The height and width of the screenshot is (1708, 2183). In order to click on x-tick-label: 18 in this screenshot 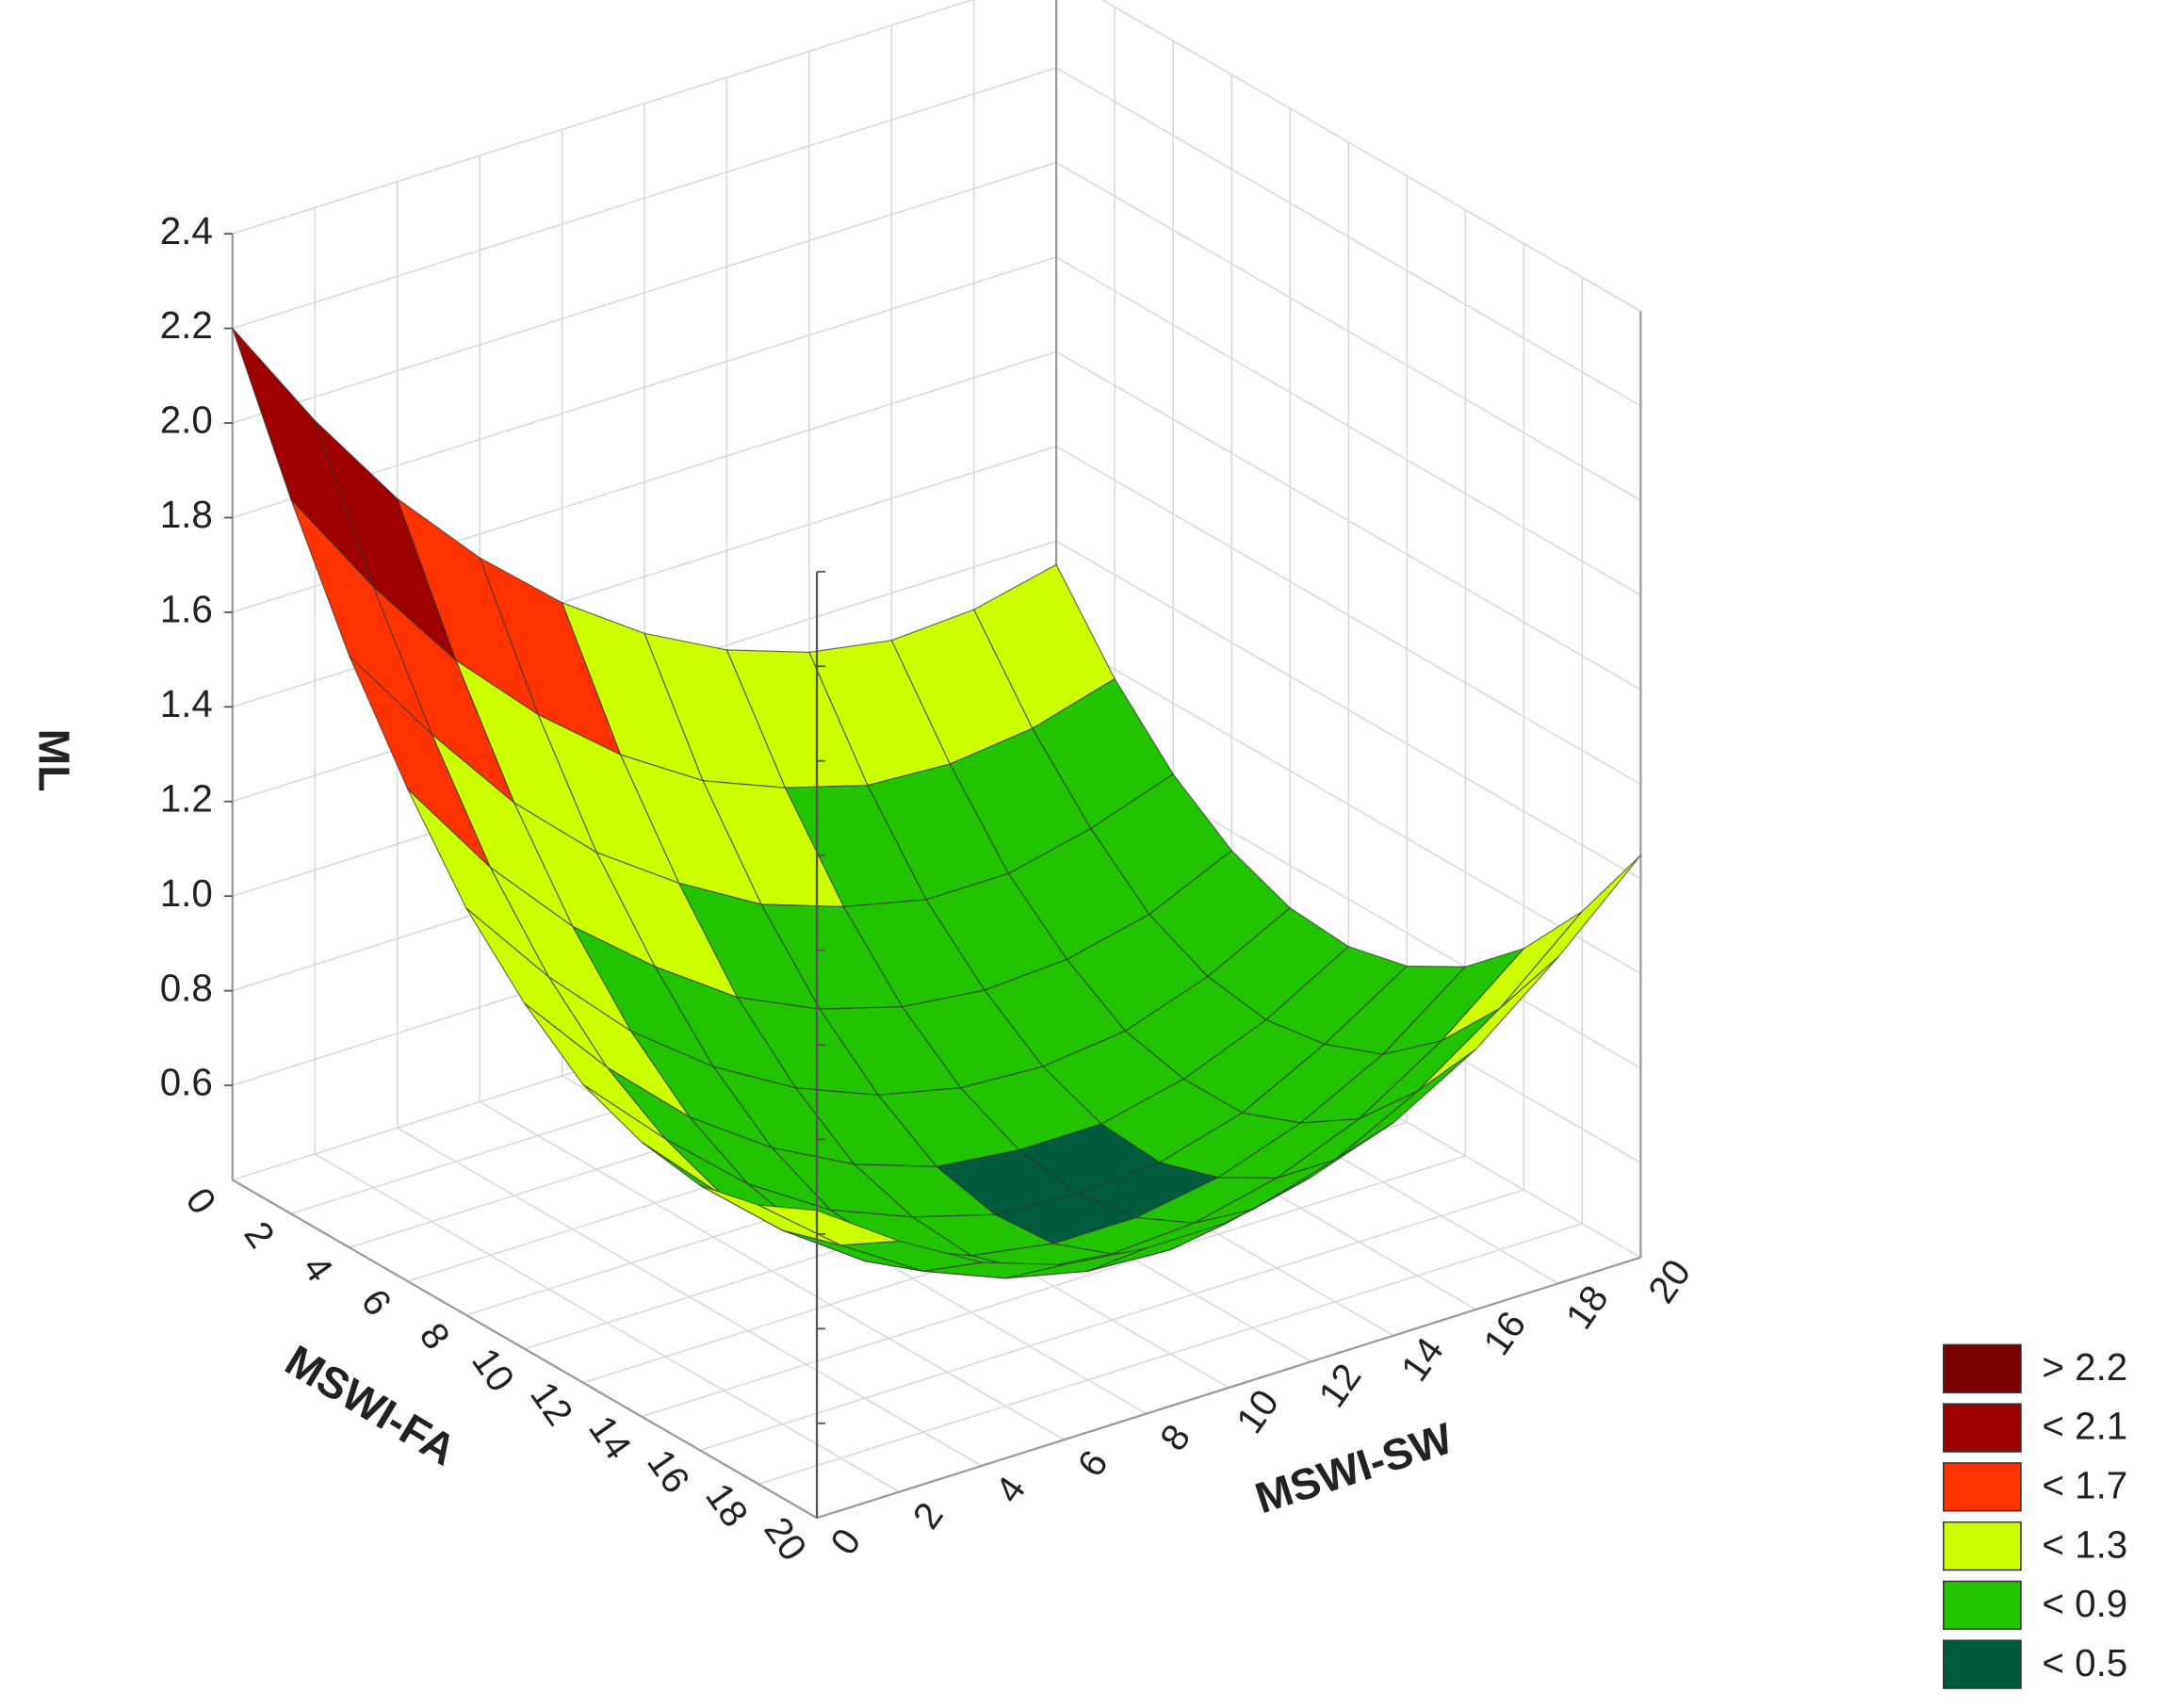, I will do `click(727, 1505)`.